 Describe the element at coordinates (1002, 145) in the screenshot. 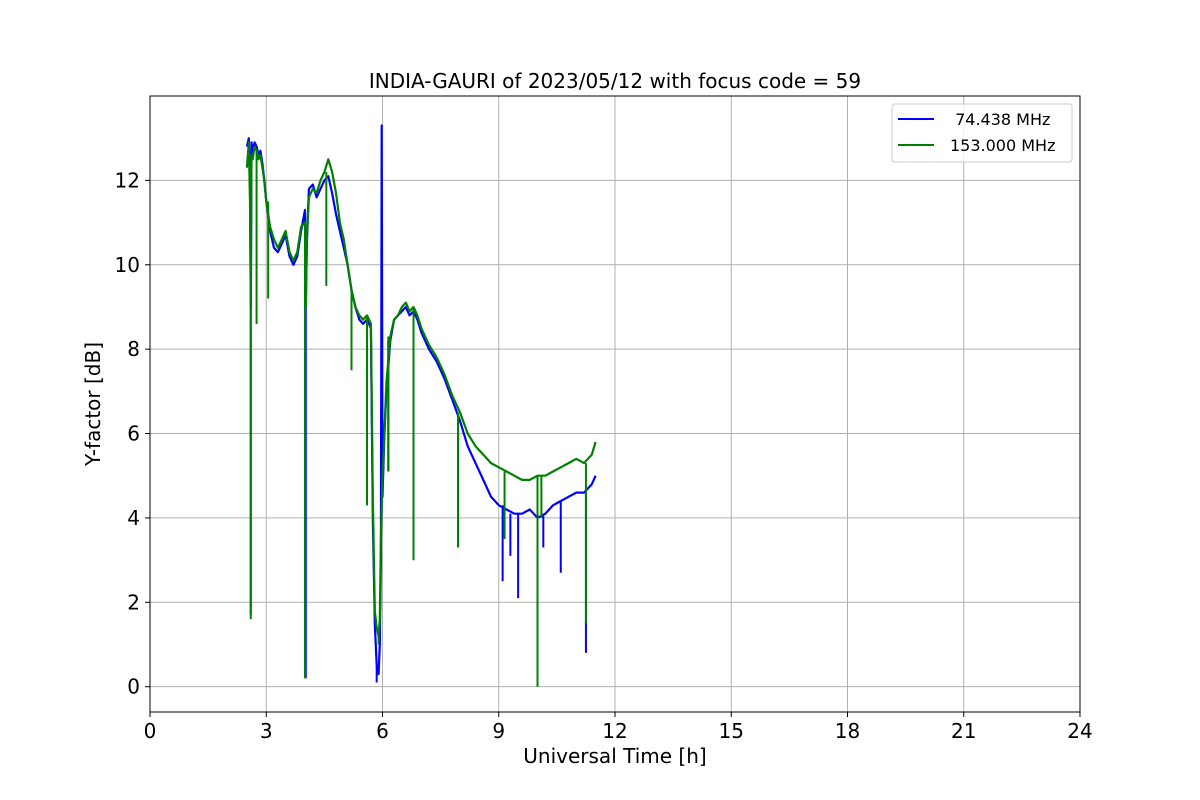

I see `legend-label-153mhz: 153.000 MHz` at that location.